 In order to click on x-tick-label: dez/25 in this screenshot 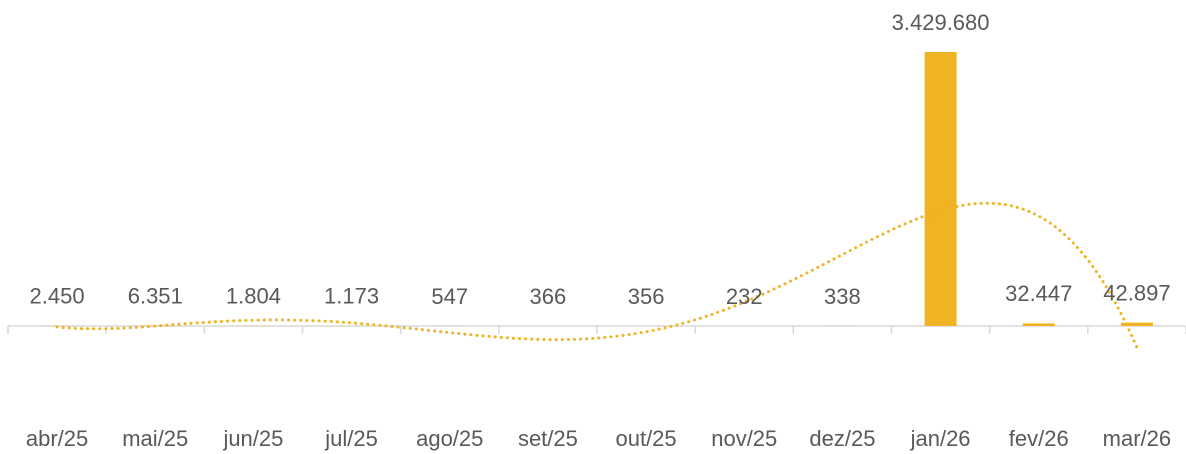, I will do `click(842, 438)`.